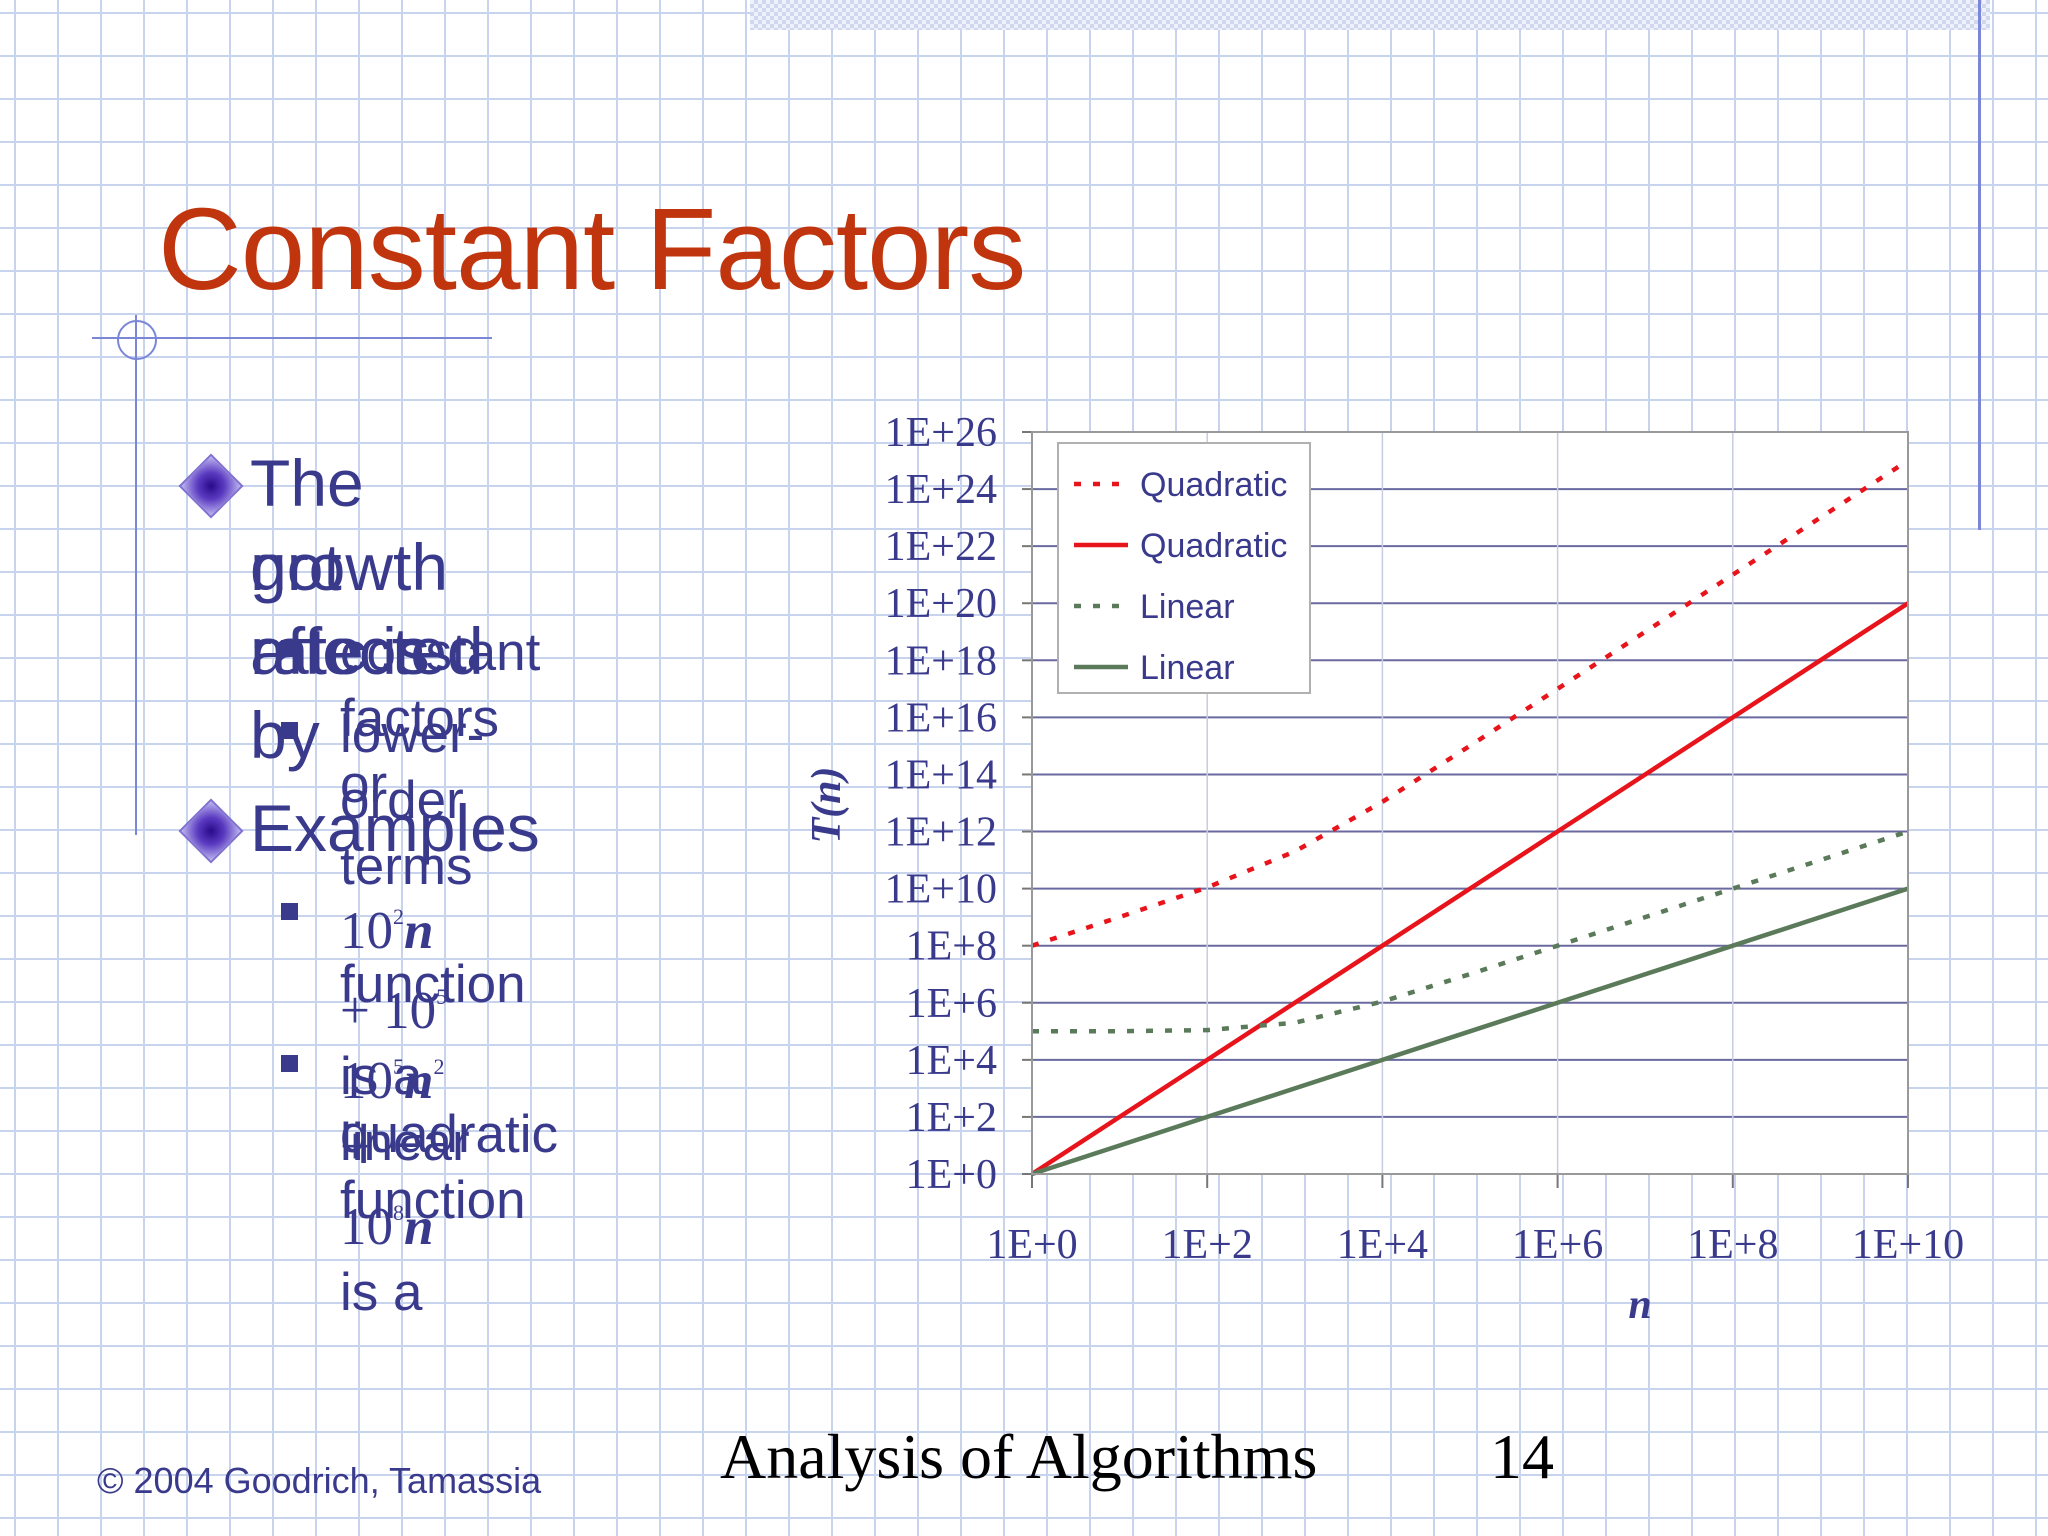 This screenshot has height=1536, width=2048. What do you see at coordinates (442, 996) in the screenshot?
I see `example-1-const-exp: 5` at bounding box center [442, 996].